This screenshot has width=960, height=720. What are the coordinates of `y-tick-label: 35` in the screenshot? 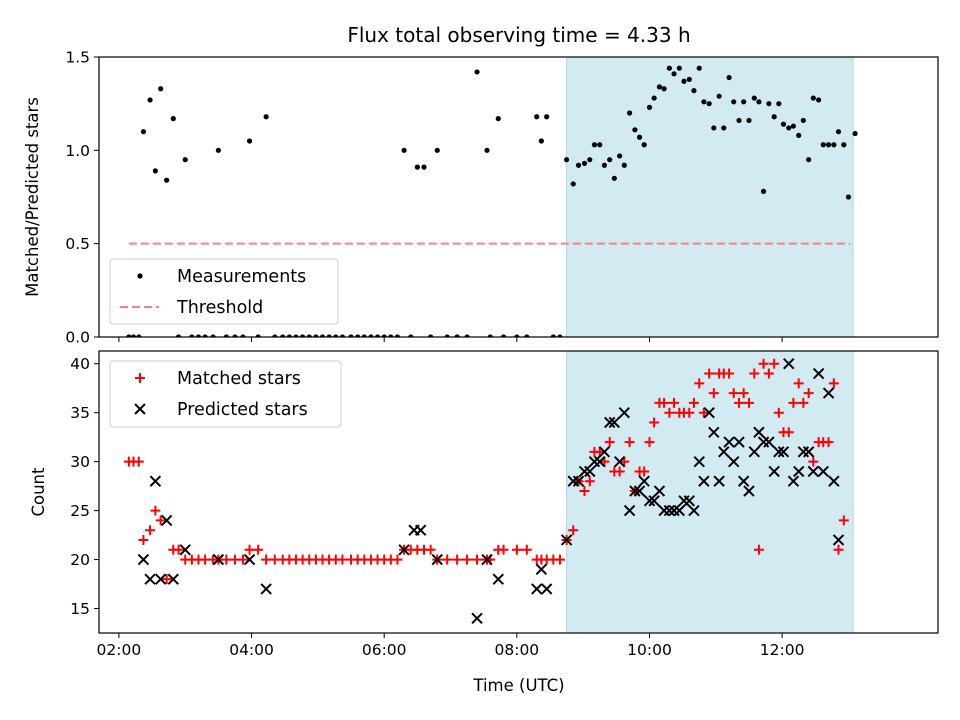 It's located at (80, 413).